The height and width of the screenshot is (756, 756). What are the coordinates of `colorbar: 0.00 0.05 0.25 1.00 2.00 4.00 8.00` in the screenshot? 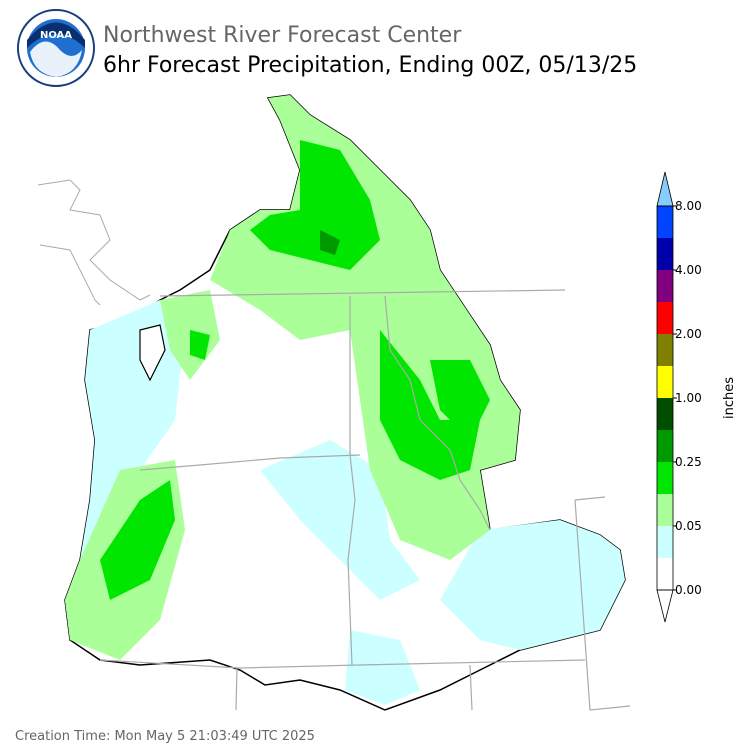 It's located at (679, 397).